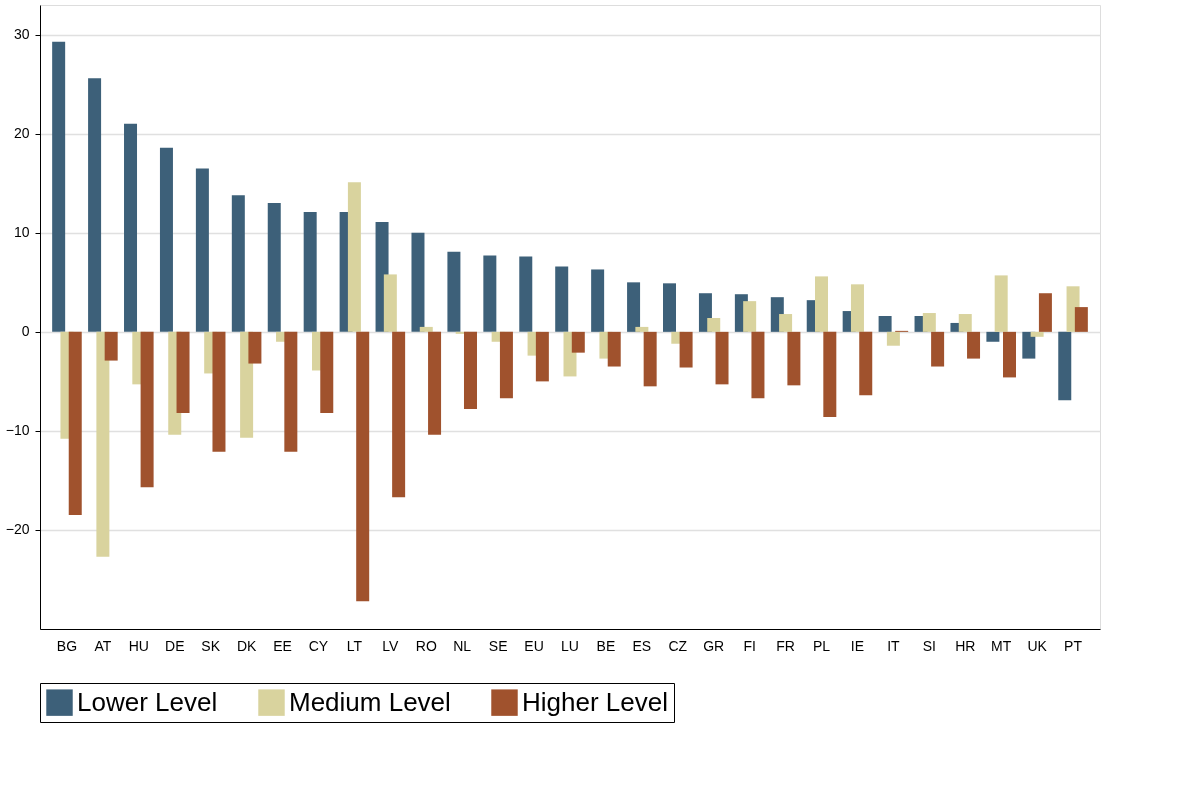 This screenshot has height=796, width=1182. Describe the element at coordinates (175, 645) in the screenshot. I see `x-tick-label: DE` at that location.